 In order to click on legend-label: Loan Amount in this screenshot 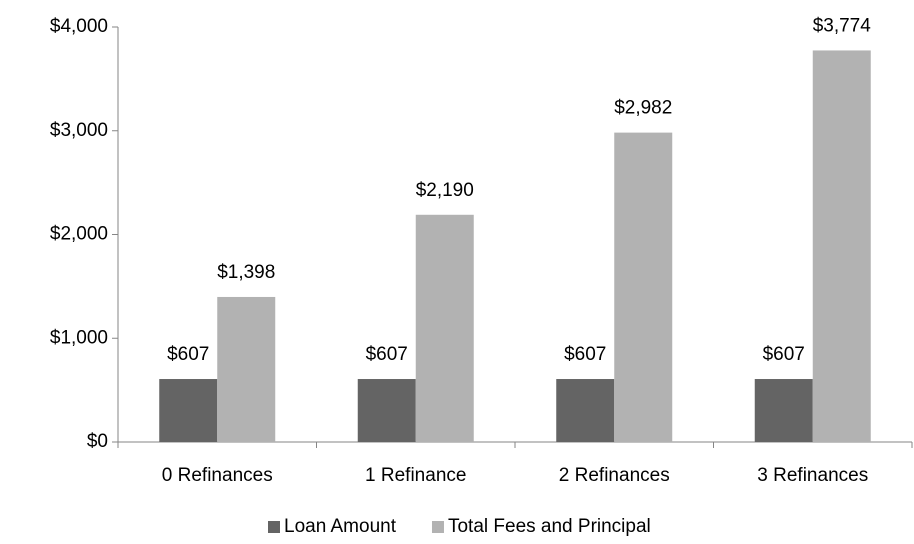, I will do `click(340, 526)`.